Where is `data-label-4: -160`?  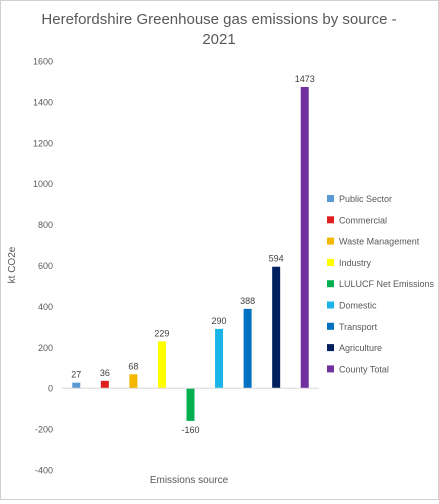
data-label-4: -160 is located at coordinates (190, 430).